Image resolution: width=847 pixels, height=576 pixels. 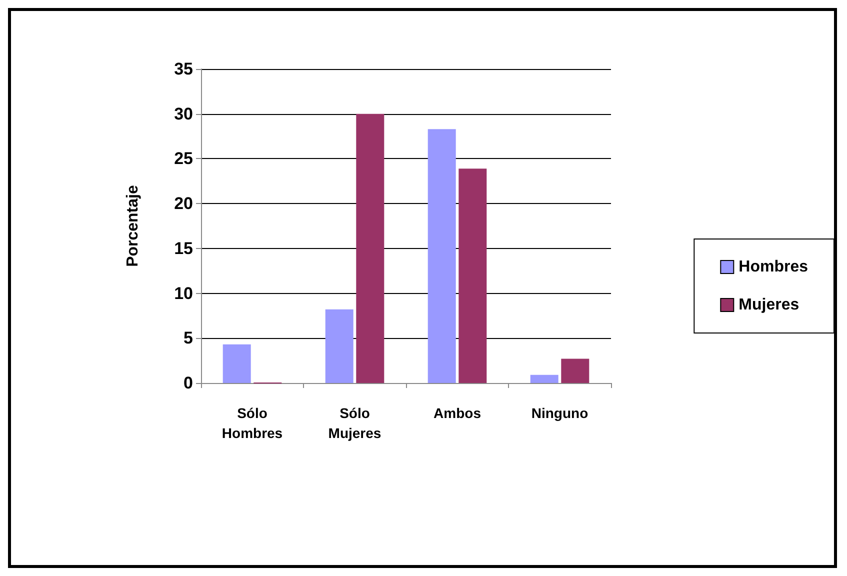 What do you see at coordinates (355, 423) in the screenshot?
I see `x-tick-label: Sólo Mujeres` at bounding box center [355, 423].